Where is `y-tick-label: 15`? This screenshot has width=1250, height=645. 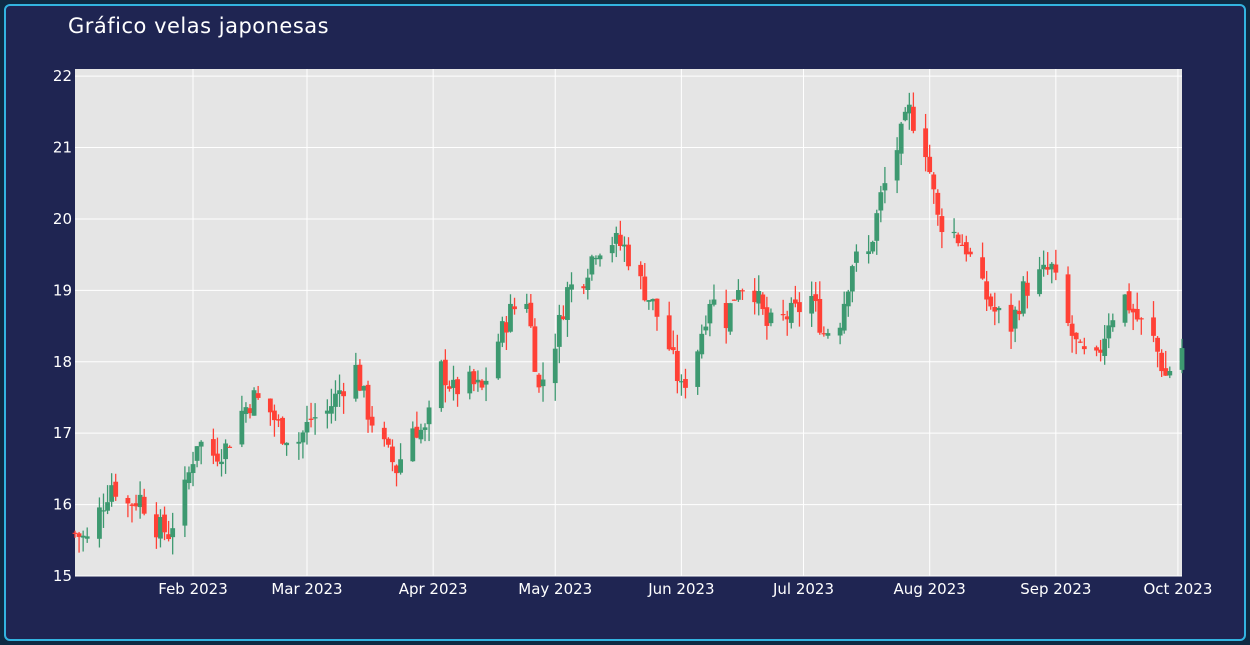 y-tick-label: 15 is located at coordinates (62, 576).